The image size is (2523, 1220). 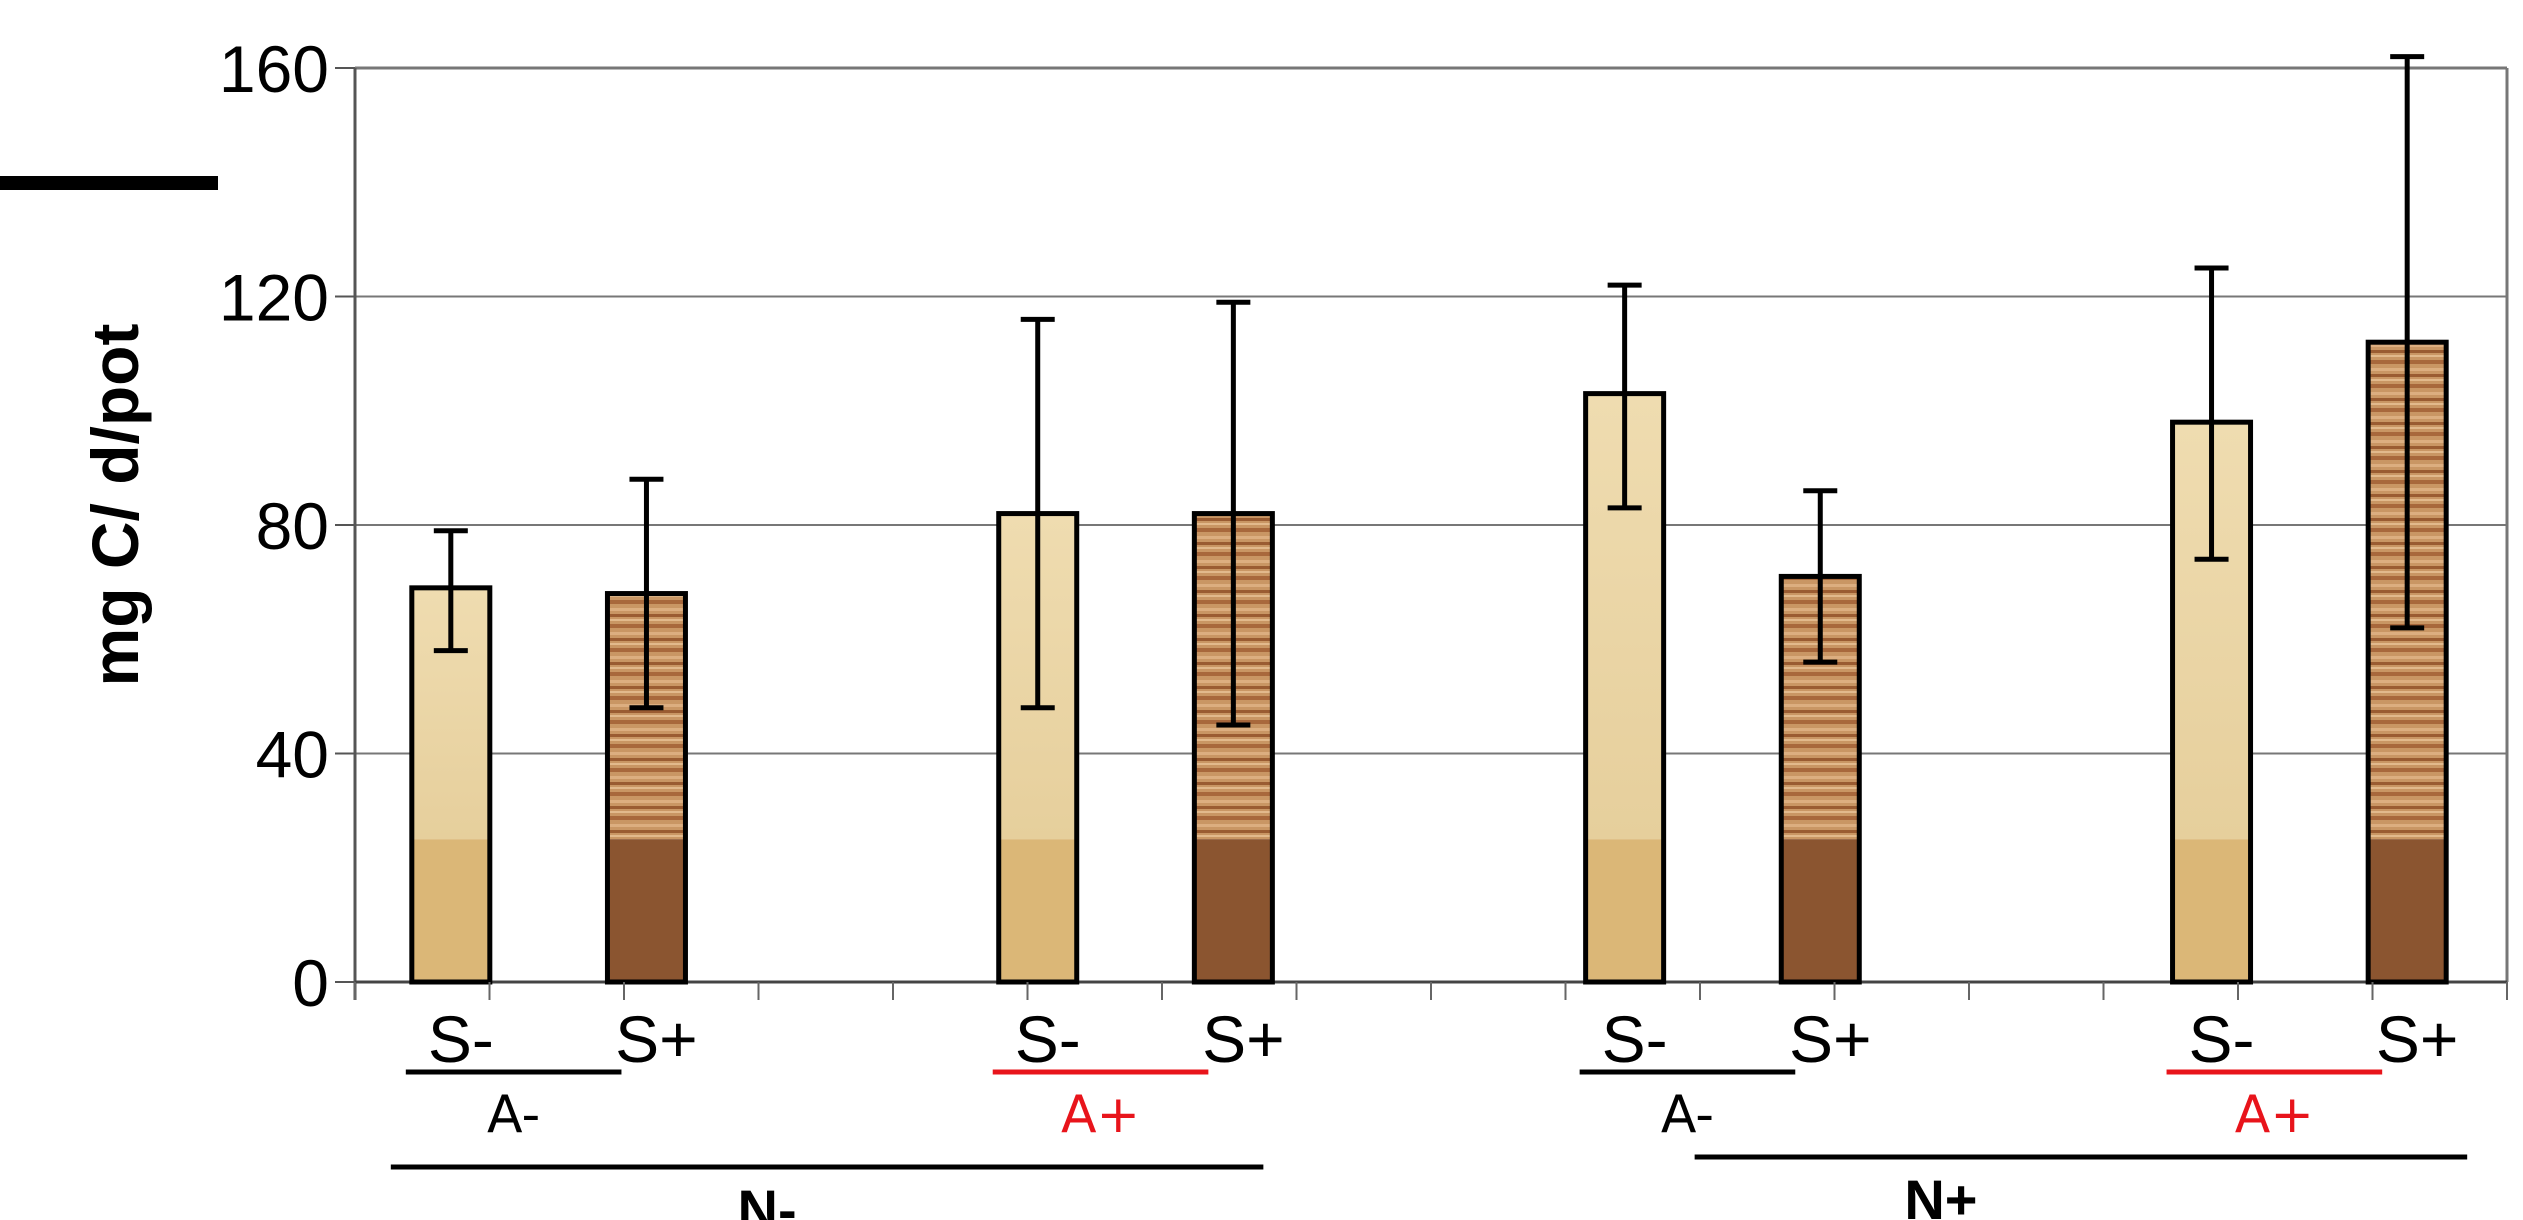 What do you see at coordinates (1443, 1039) in the screenshot?
I see `category-labels: S- S+ S- S+ S- S+ S- S+` at bounding box center [1443, 1039].